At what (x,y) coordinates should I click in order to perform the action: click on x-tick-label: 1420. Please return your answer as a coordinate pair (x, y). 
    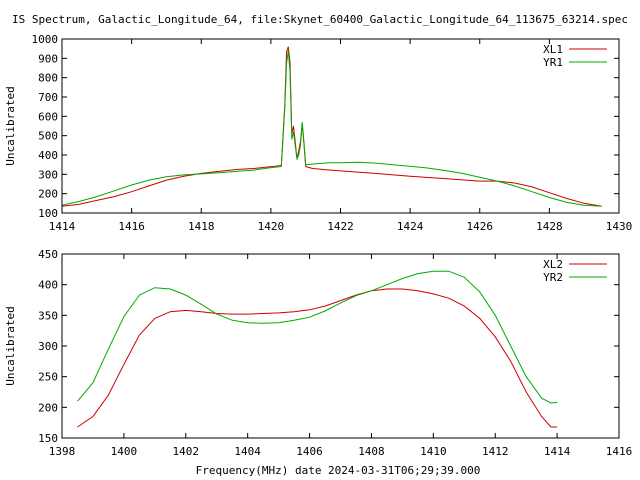
    Looking at the image, I should click on (271, 226).